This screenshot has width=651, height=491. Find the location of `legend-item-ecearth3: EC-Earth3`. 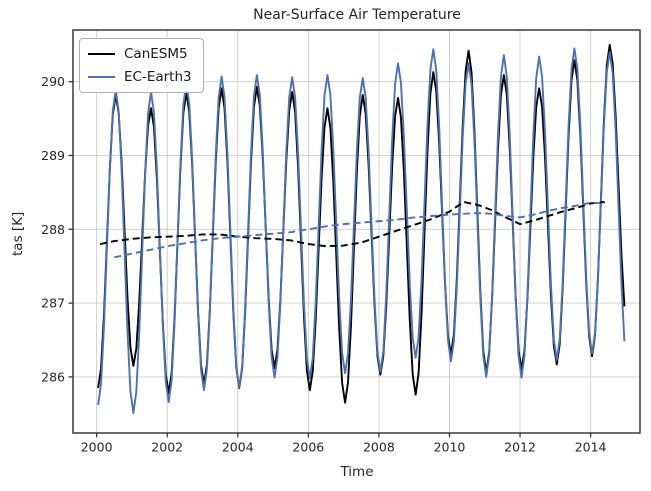

legend-item-ecearth3: EC-Earth3 is located at coordinates (140, 77).